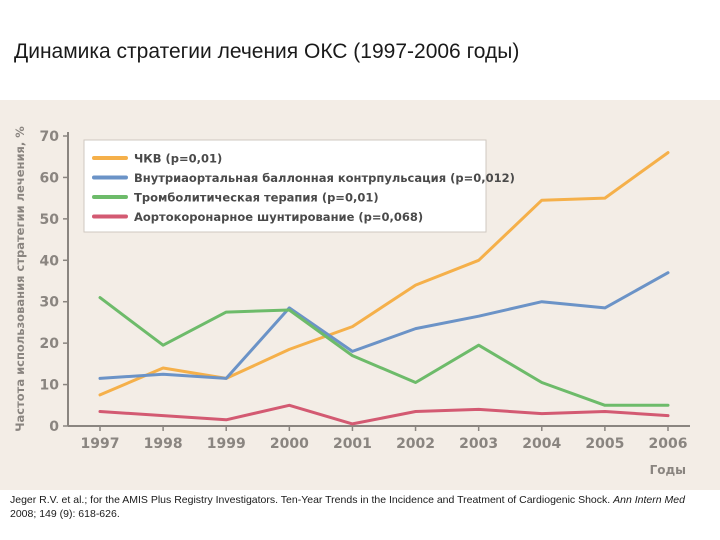 This screenshot has width=720, height=540. What do you see at coordinates (256, 198) in the screenshot?
I see `legend-label-3: Тромболитическая терапия (p=0,01)` at bounding box center [256, 198].